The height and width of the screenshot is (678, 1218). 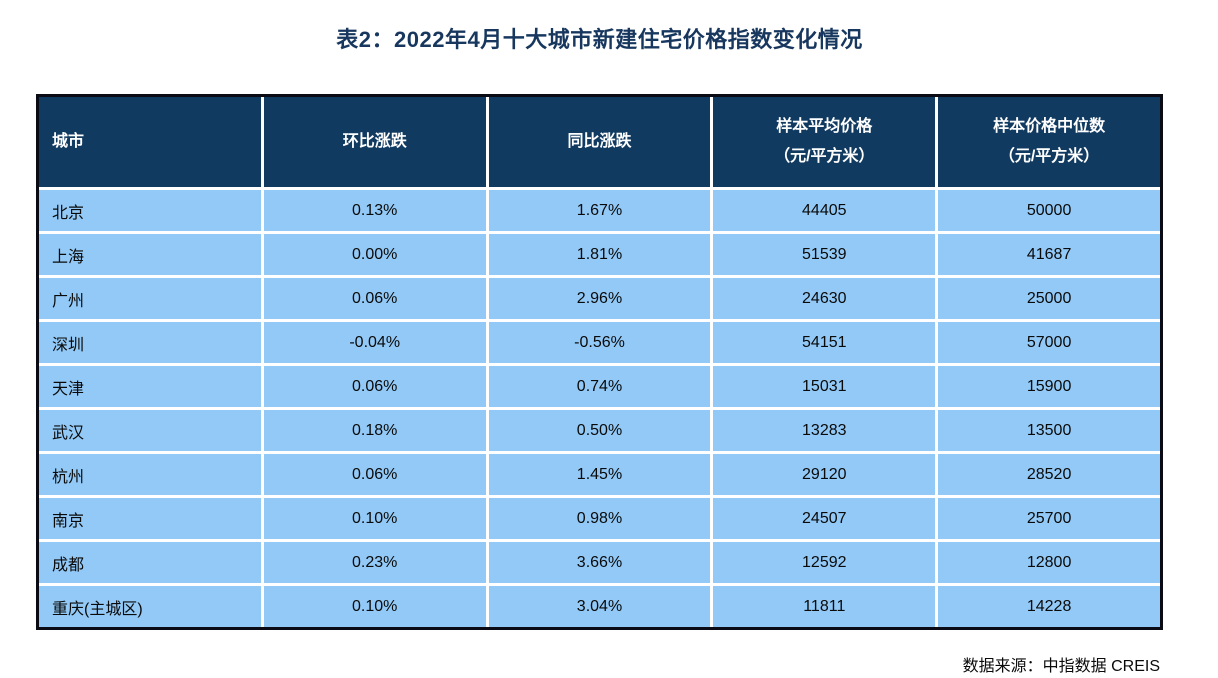 I want to click on city-cell: 武汉, so click(x=150, y=430).